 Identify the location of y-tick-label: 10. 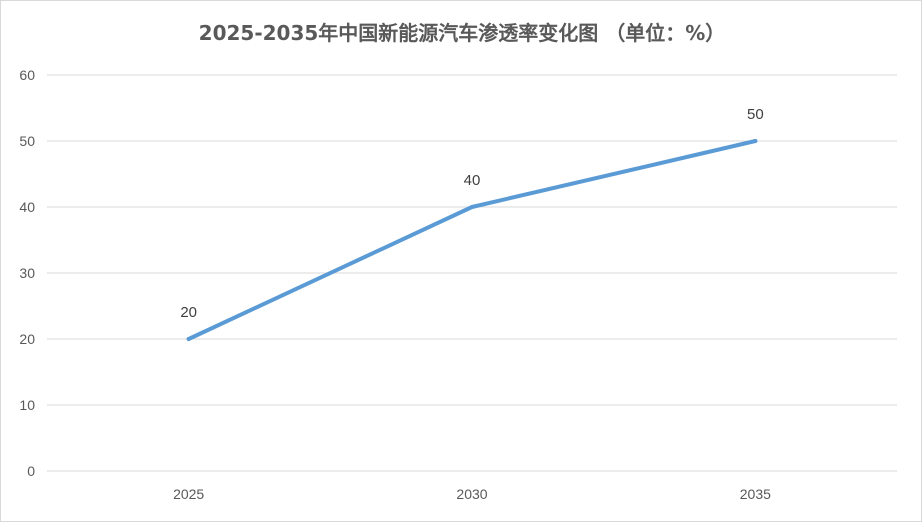
(27, 405).